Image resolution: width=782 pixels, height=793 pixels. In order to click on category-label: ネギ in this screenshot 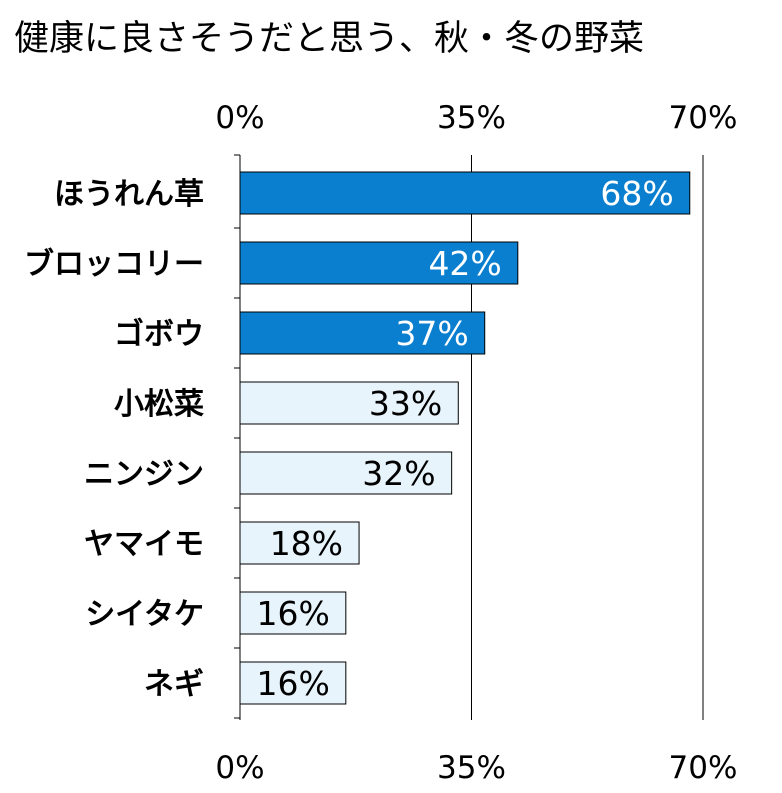, I will do `click(174, 684)`.